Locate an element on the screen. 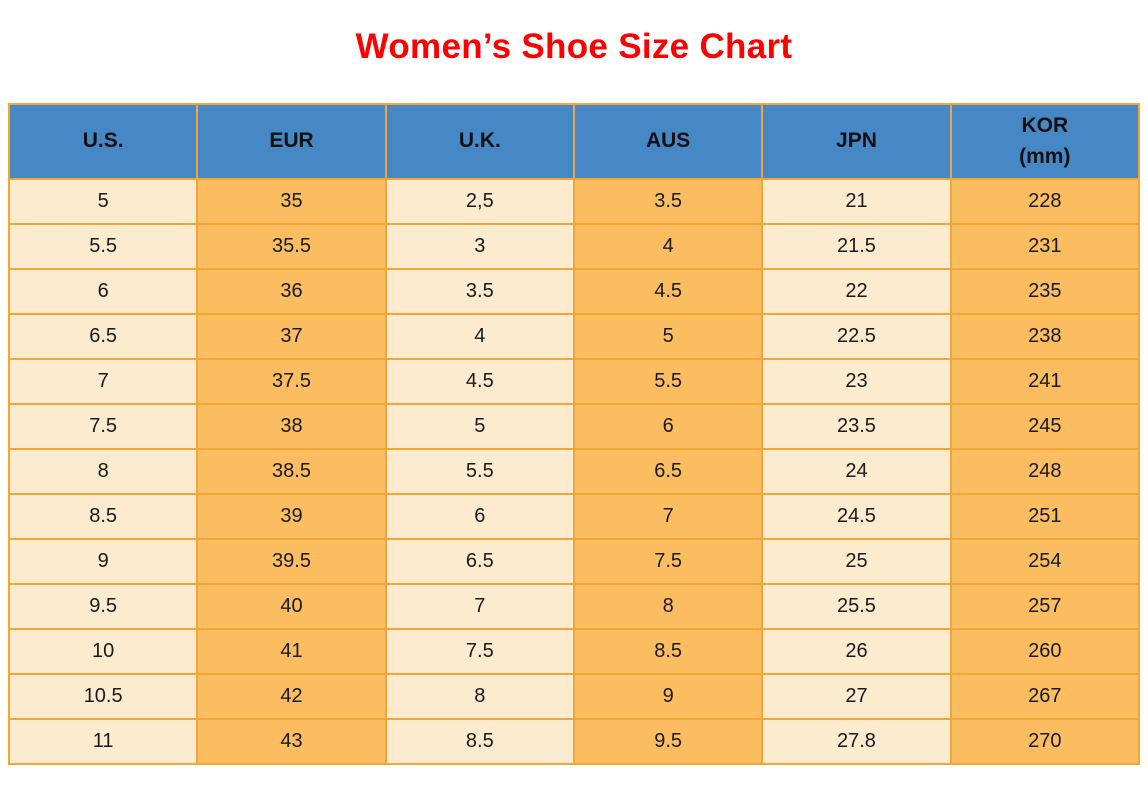 The width and height of the screenshot is (1148, 794). table-cell: 270 is located at coordinates (1045, 741).